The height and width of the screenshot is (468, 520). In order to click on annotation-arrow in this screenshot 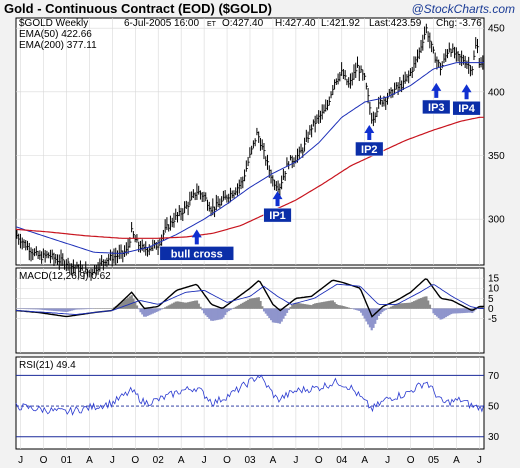, I will do `click(196, 237)`.